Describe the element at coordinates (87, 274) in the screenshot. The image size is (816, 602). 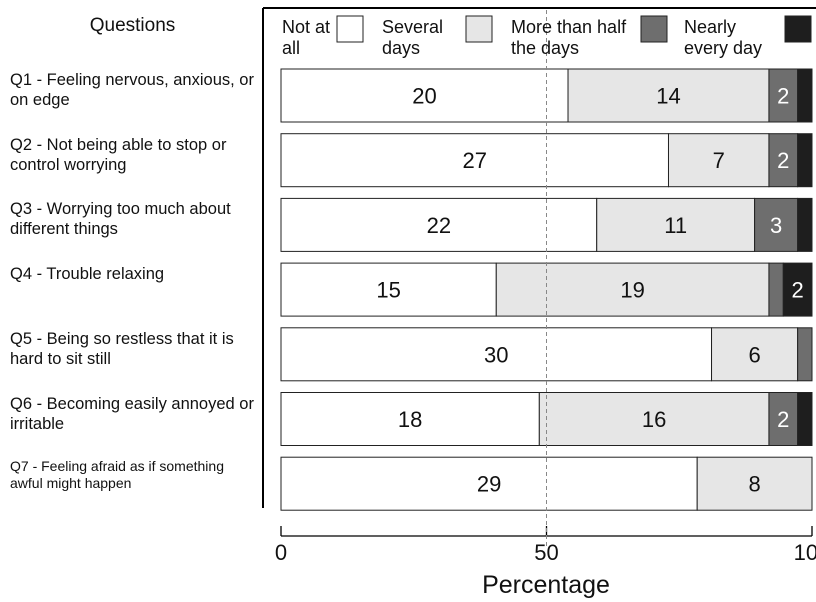
I see `question-label: Q4 - Trouble relaxing` at that location.